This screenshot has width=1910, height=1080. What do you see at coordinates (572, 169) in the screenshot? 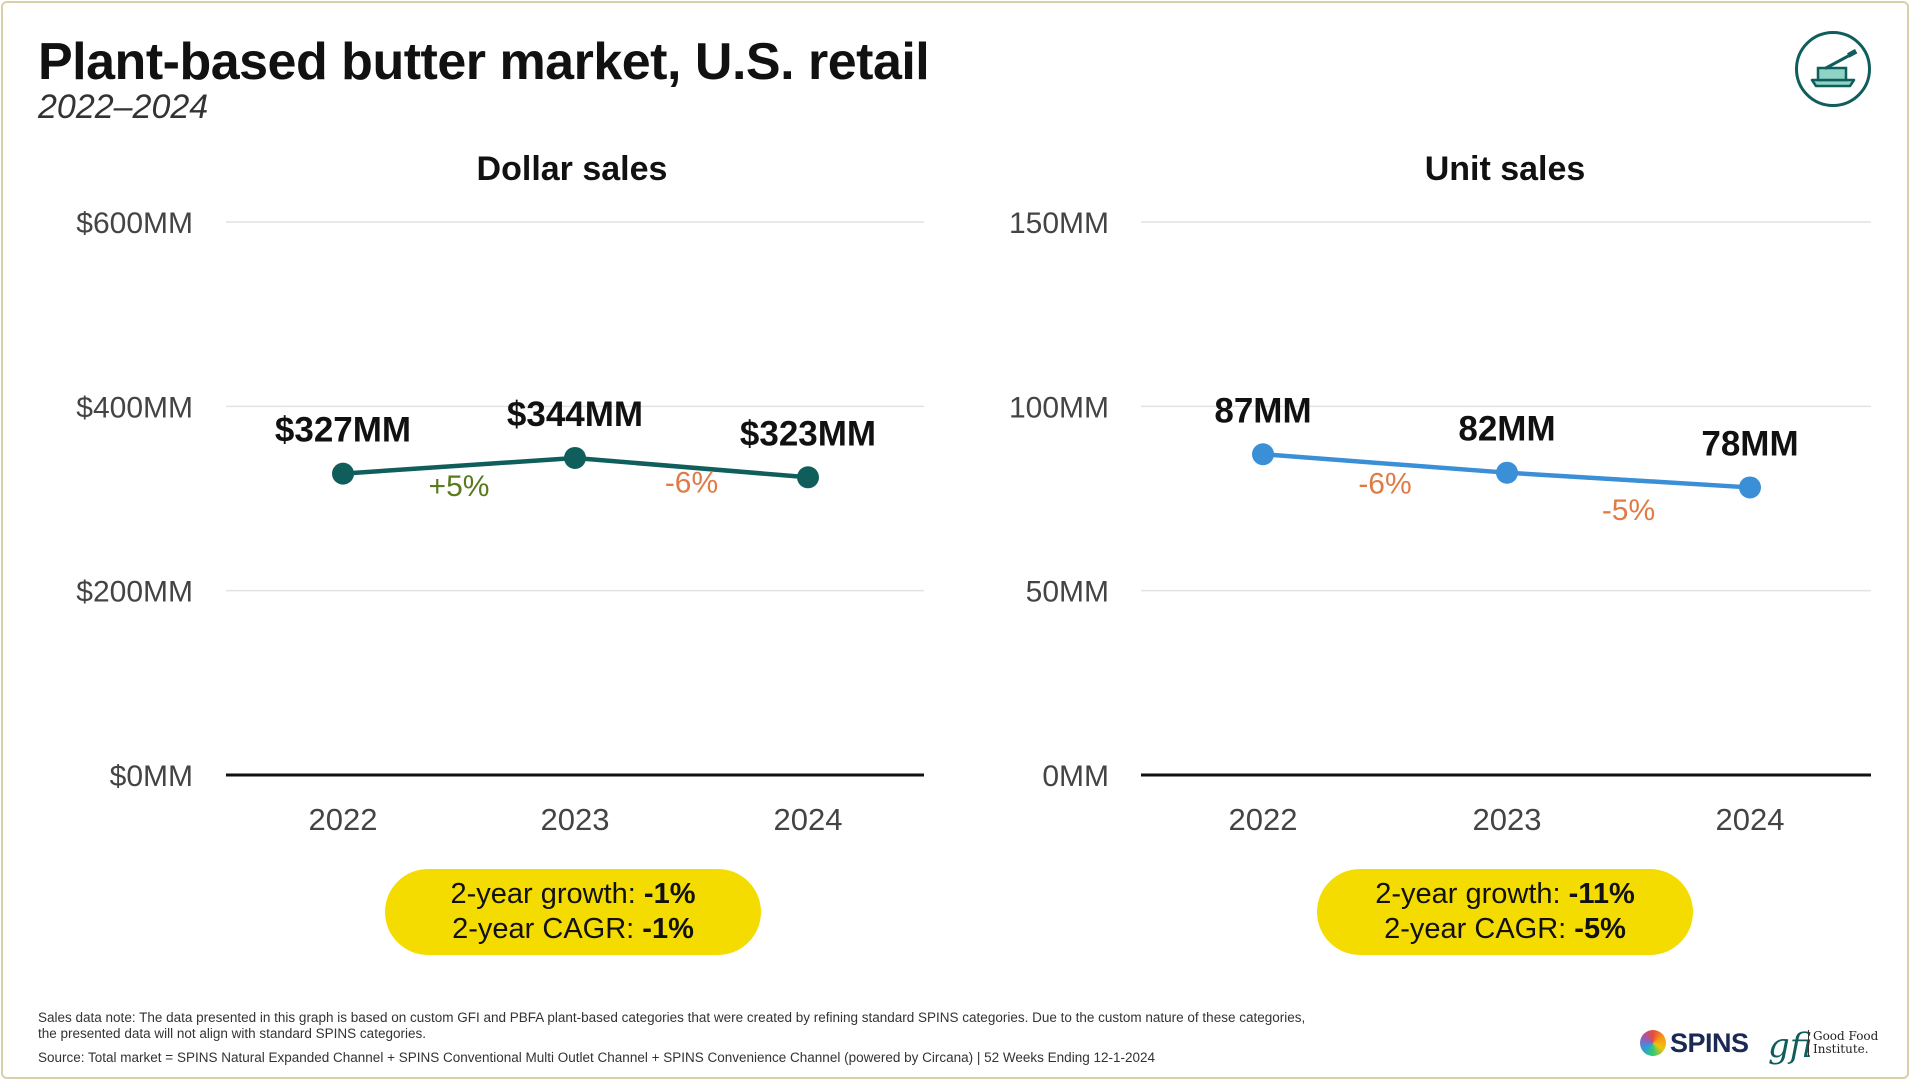
I see `chart-title: Dollar sales` at bounding box center [572, 169].